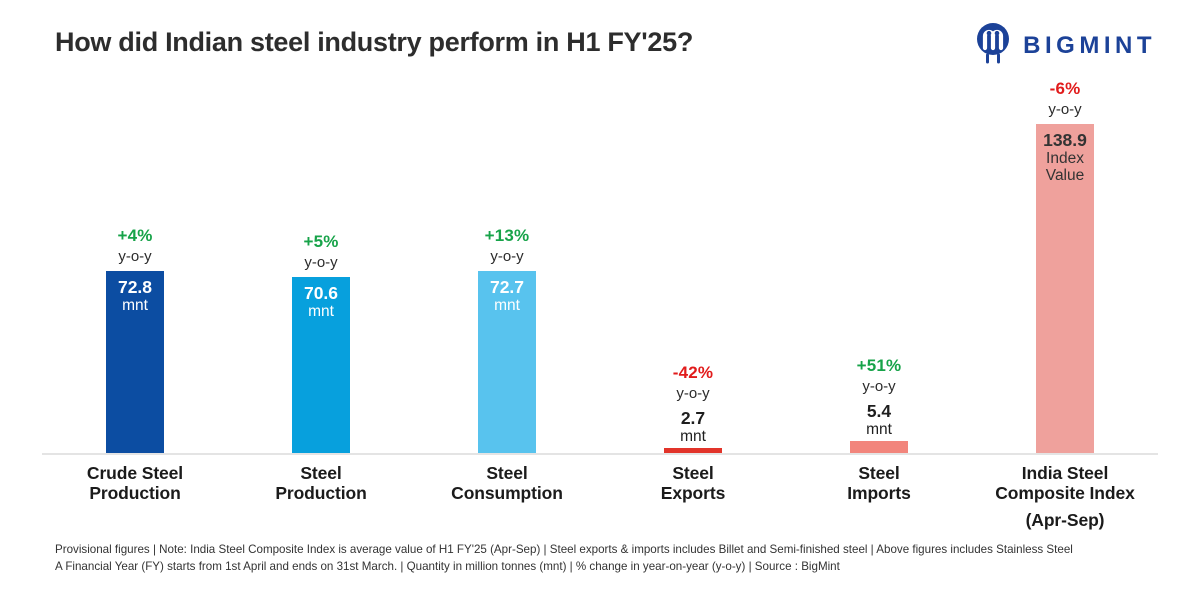  Describe the element at coordinates (321, 293) in the screenshot. I see `bar-value-number: 70.6` at that location.